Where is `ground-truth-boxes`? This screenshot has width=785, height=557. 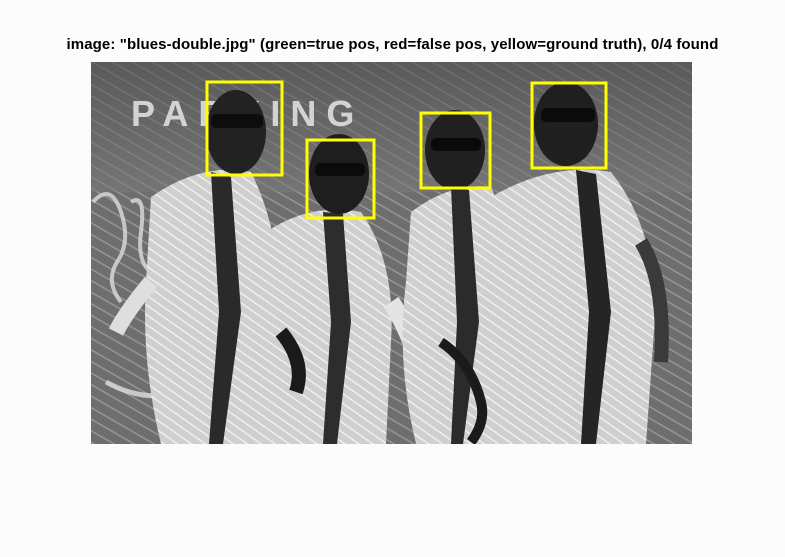 ground-truth-boxes is located at coordinates (406, 150).